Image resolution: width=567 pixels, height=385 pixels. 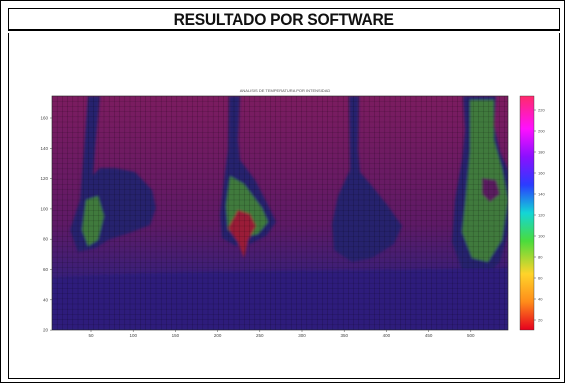 What do you see at coordinates (429, 335) in the screenshot?
I see `x-tick-label: 450` at bounding box center [429, 335].